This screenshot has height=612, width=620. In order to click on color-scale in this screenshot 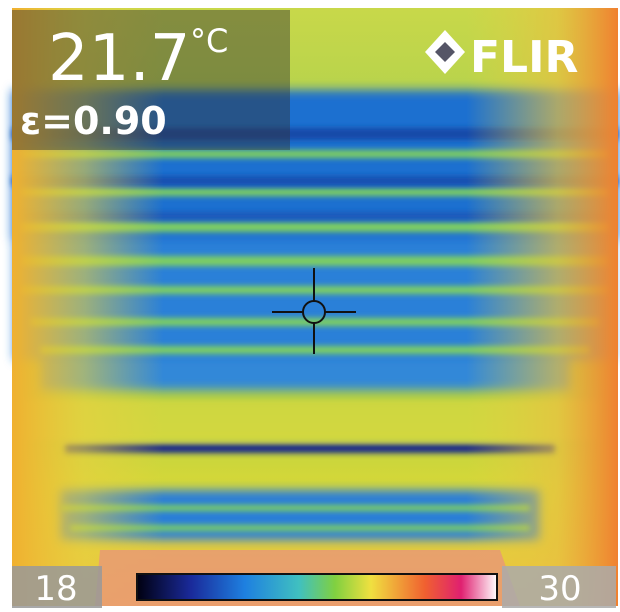, I will do `click(317, 587)`.